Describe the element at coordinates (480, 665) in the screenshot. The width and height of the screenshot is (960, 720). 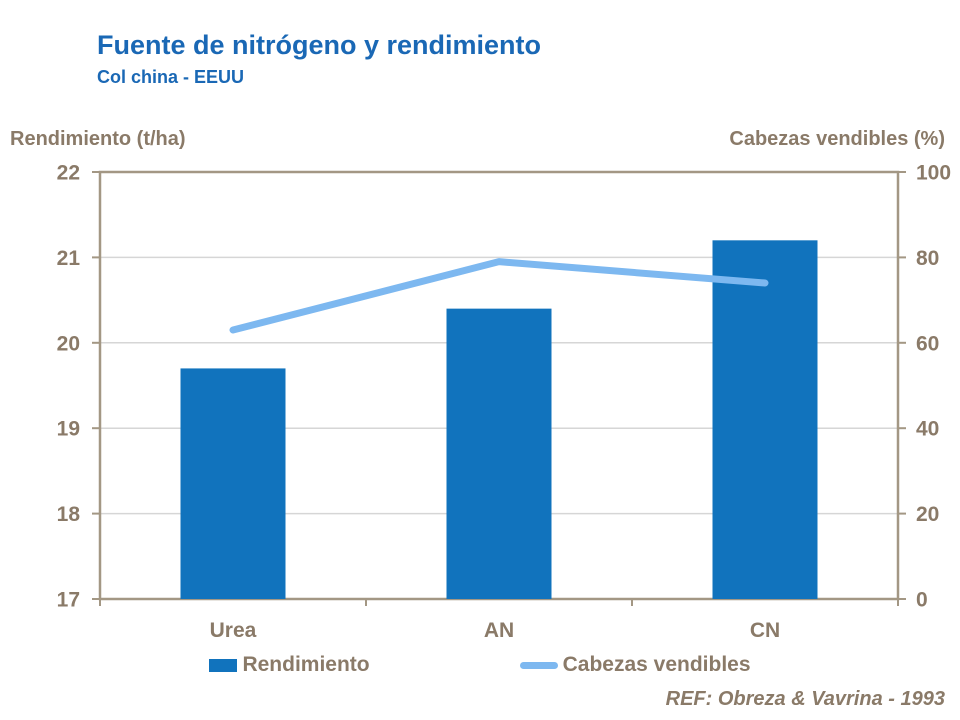
I see `legend: Rendimiento Cabezas vendibles` at that location.